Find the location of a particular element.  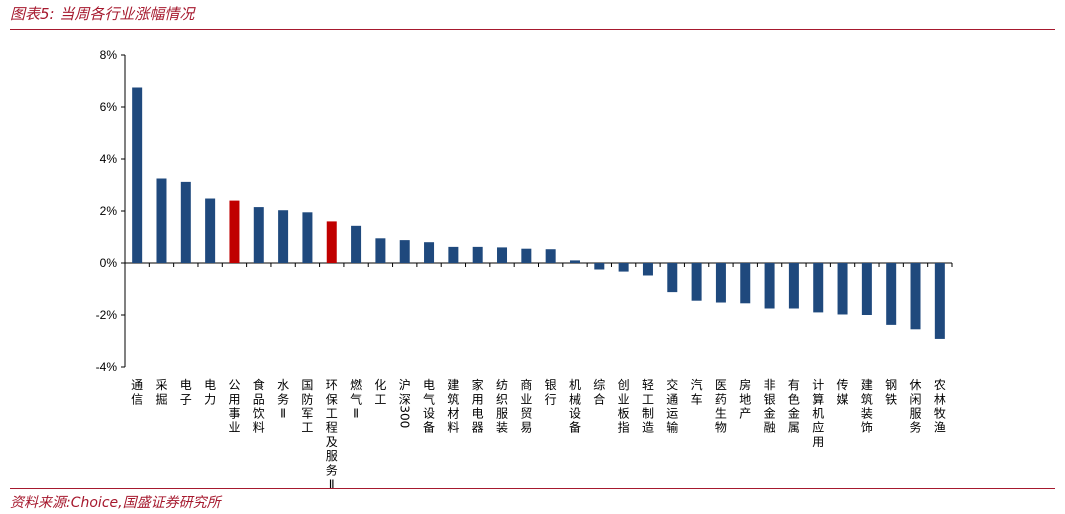

svg-text: 沪 is located at coordinates (405, 385).